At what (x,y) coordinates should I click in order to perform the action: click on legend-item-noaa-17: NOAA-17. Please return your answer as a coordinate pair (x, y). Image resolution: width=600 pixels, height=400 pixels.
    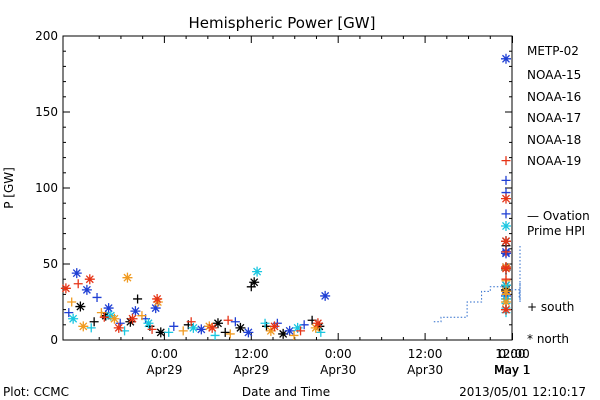
    Looking at the image, I should click on (554, 118).